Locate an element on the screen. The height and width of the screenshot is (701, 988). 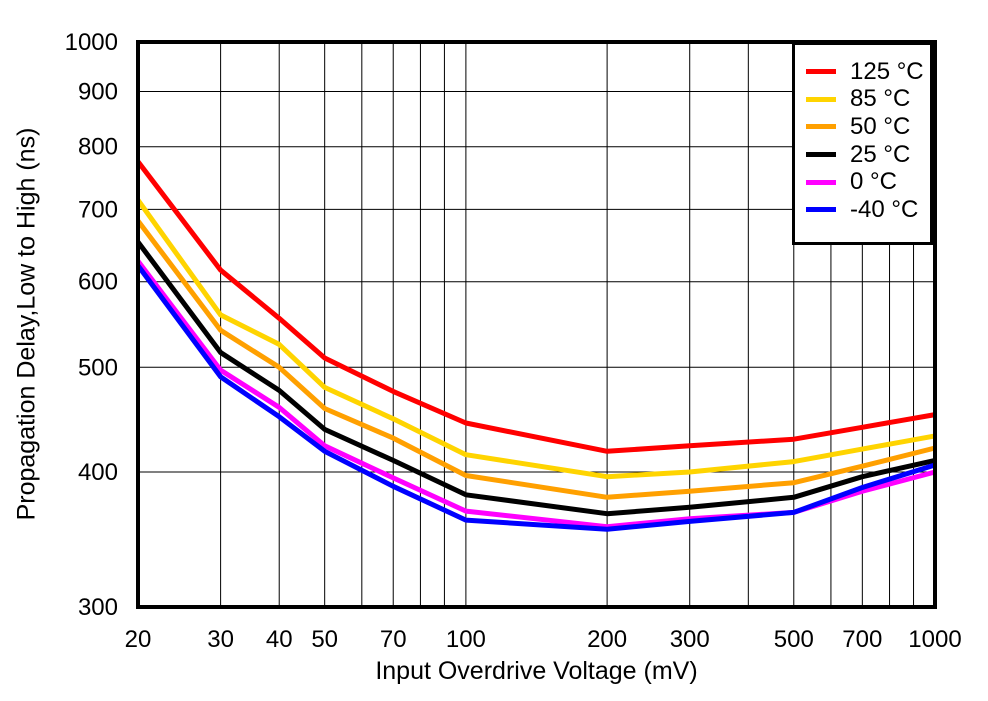
legend-label: 25 °C is located at coordinates (880, 154).